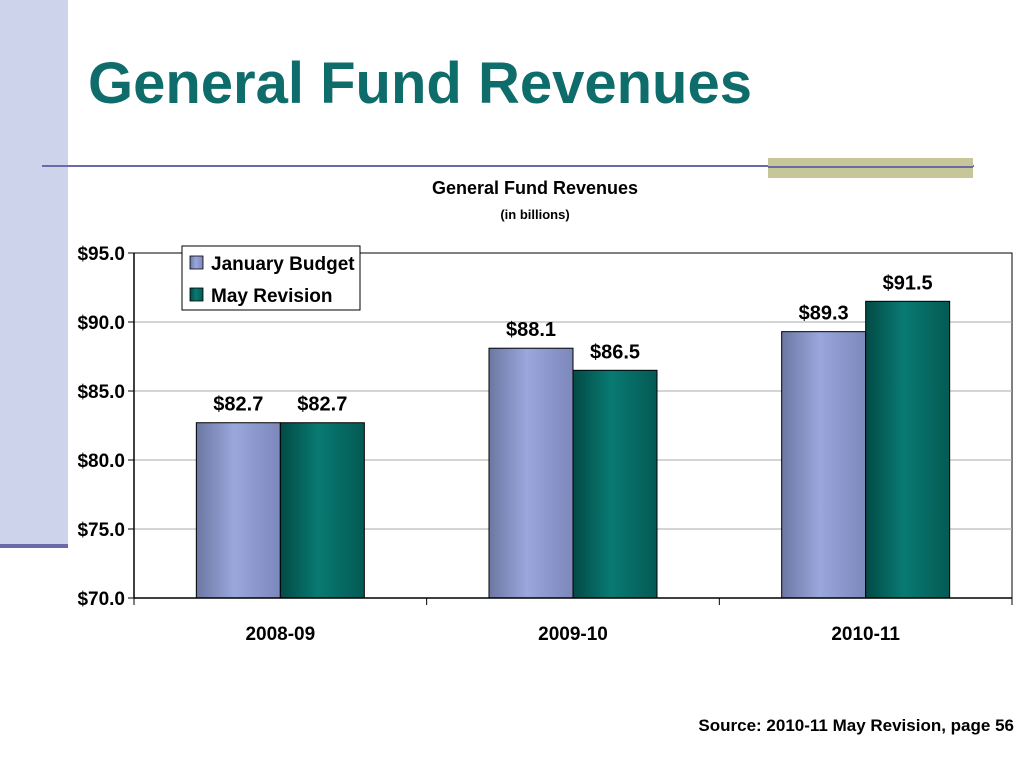 This screenshot has height=768, width=1024. I want to click on title-rule-accent-block, so click(870, 168).